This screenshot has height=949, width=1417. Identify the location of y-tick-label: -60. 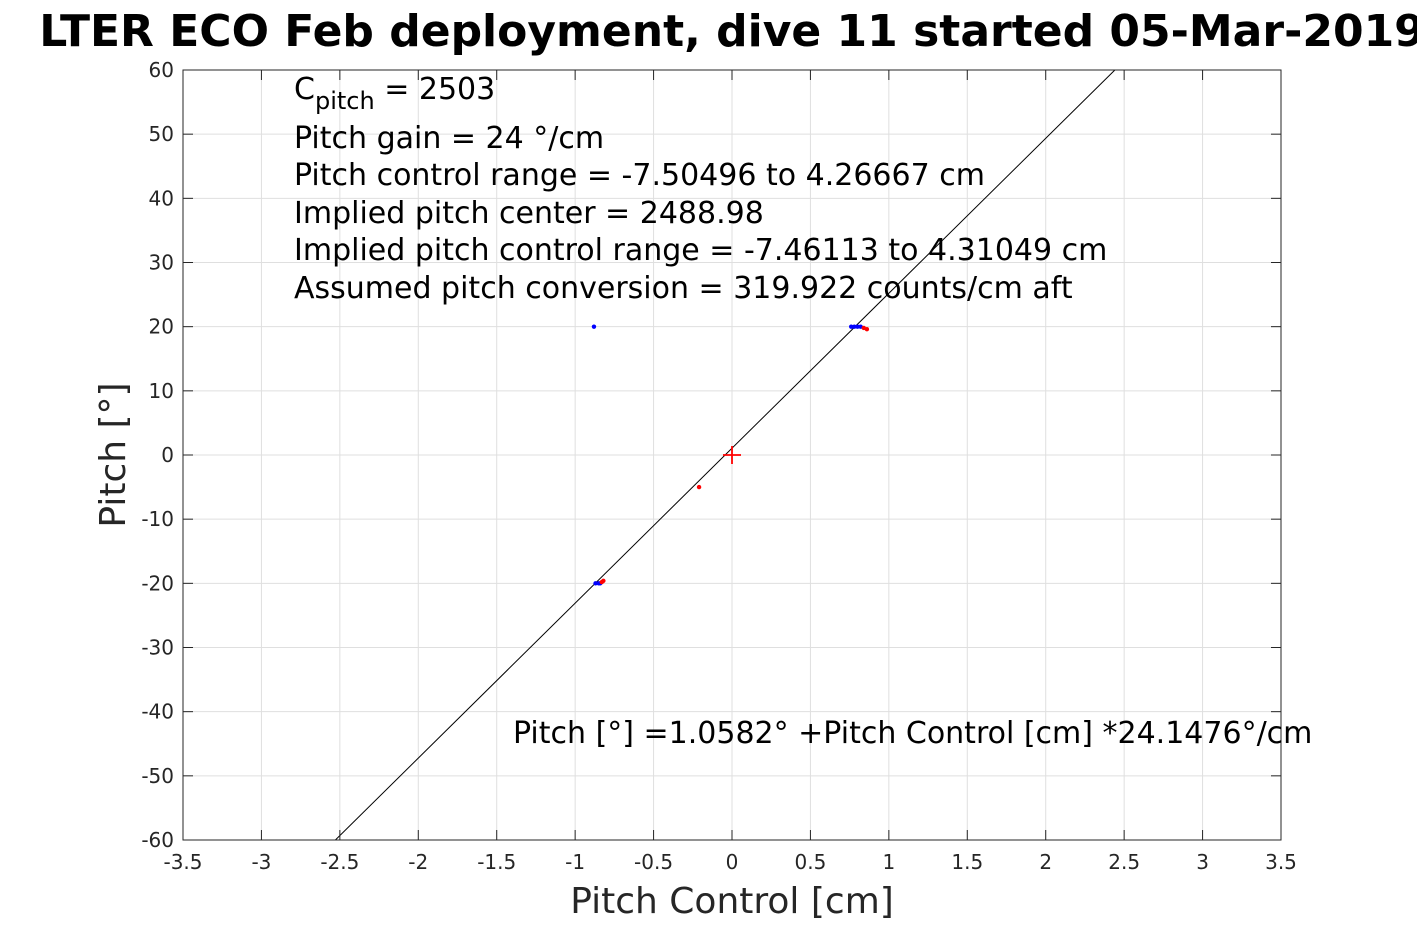
(157, 840).